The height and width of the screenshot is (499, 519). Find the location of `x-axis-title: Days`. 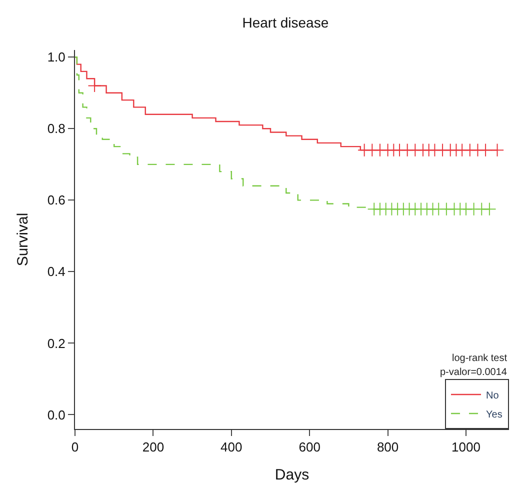

x-axis-title: Days is located at coordinates (292, 475).